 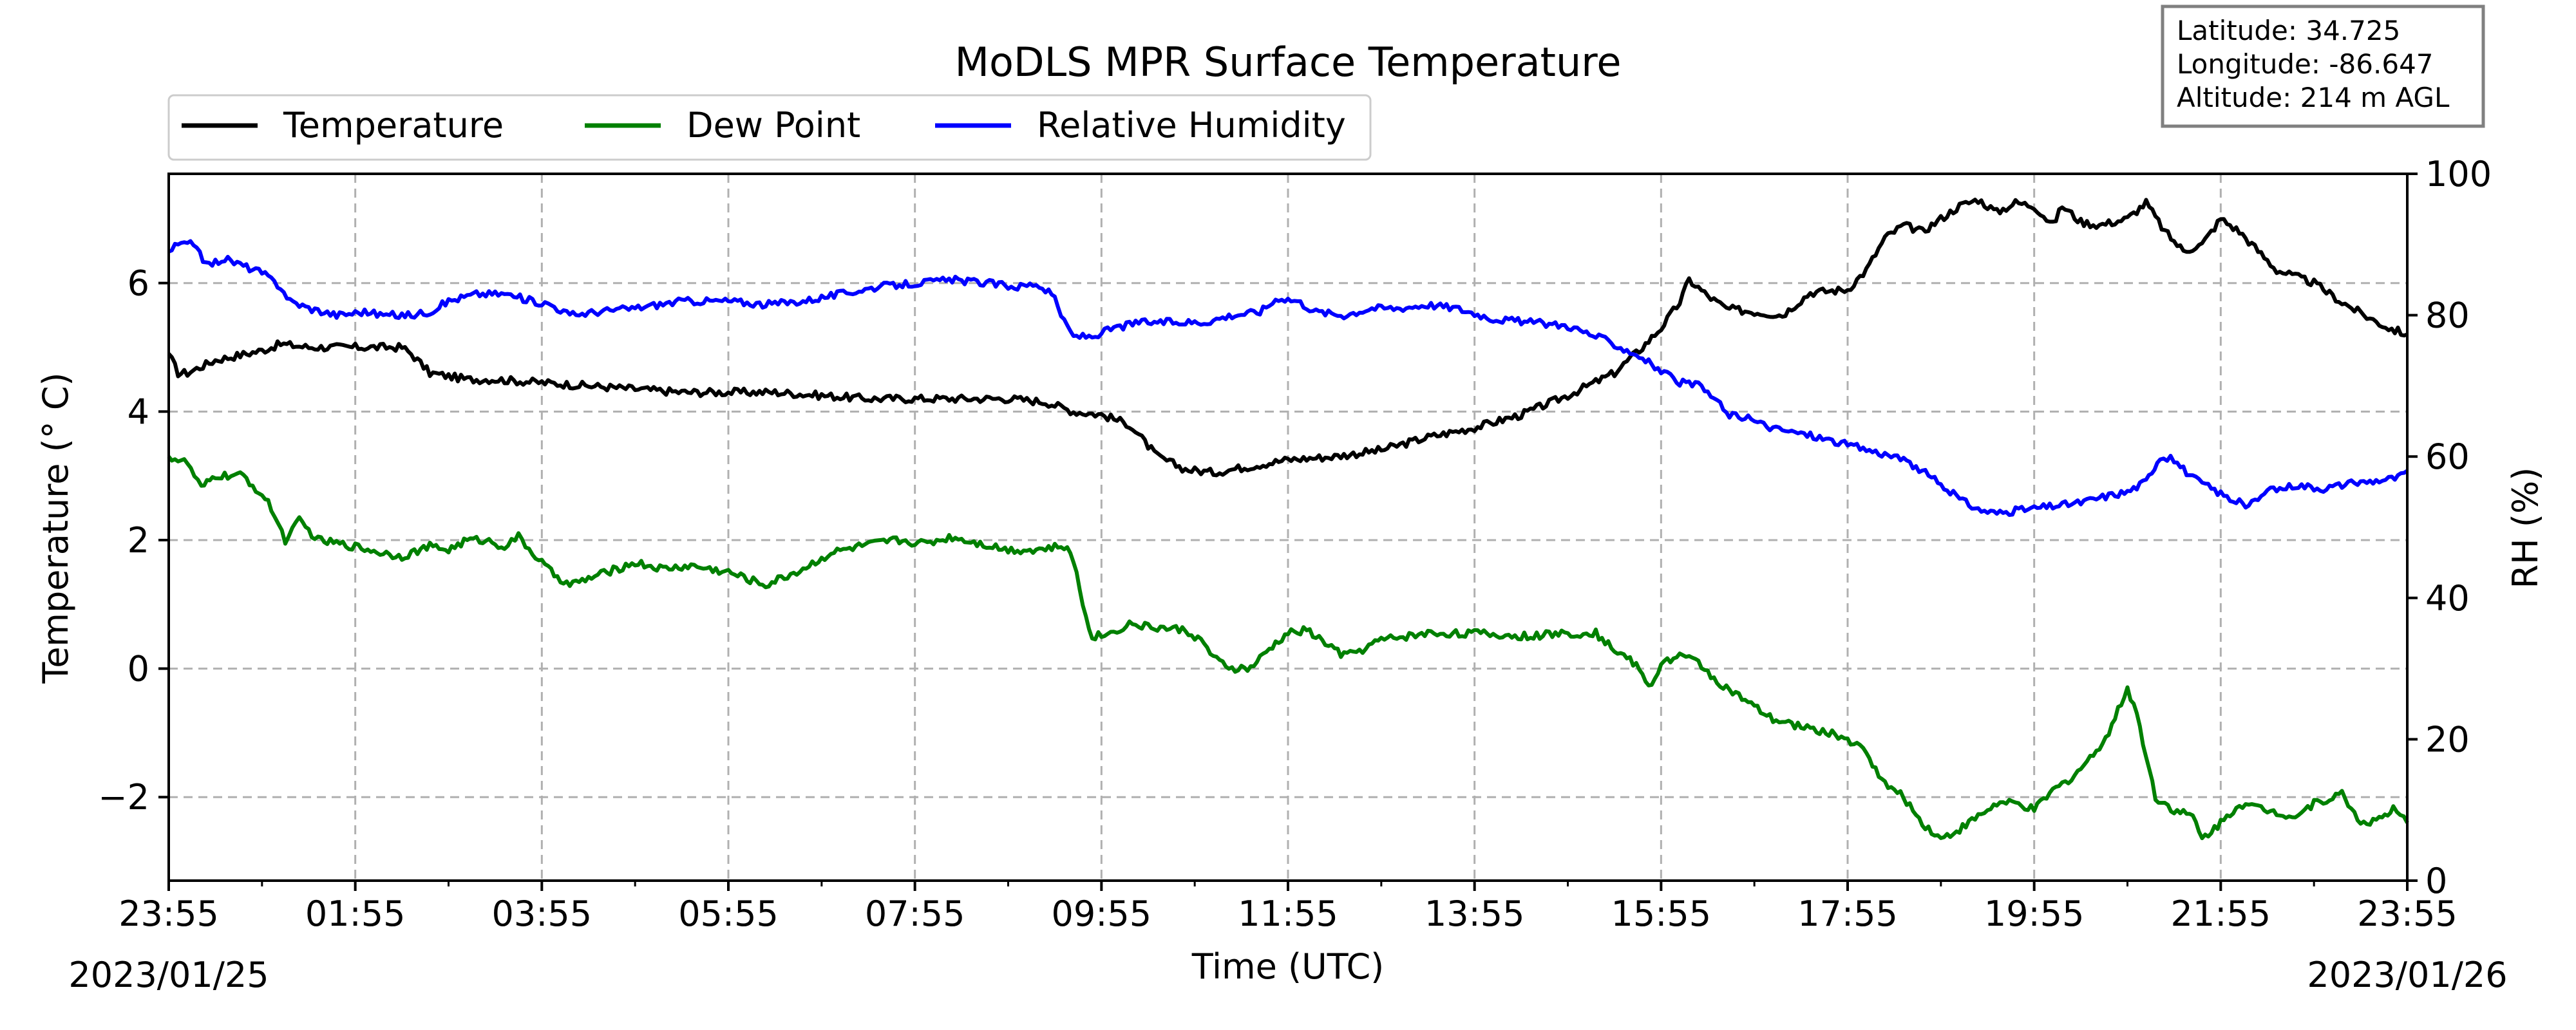 I want to click on y-axis-right: 0 20 40 60 80 100, so click(x=2450, y=527).